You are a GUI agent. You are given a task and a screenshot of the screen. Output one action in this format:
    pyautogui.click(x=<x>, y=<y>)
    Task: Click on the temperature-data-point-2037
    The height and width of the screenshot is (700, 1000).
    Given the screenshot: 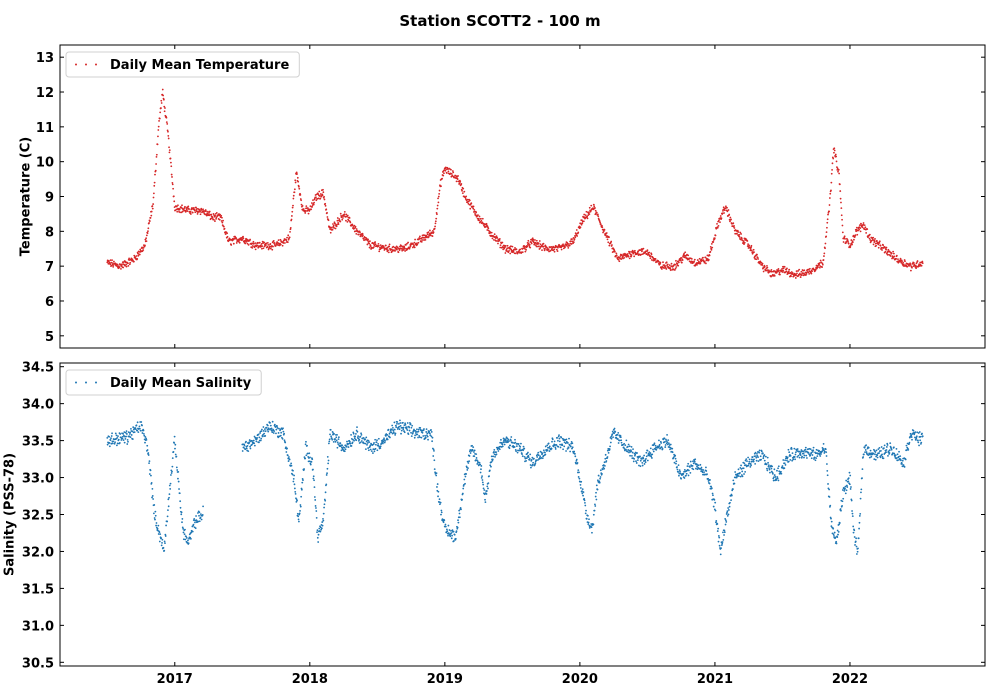 What is the action you would take?
    pyautogui.click(x=861, y=223)
    